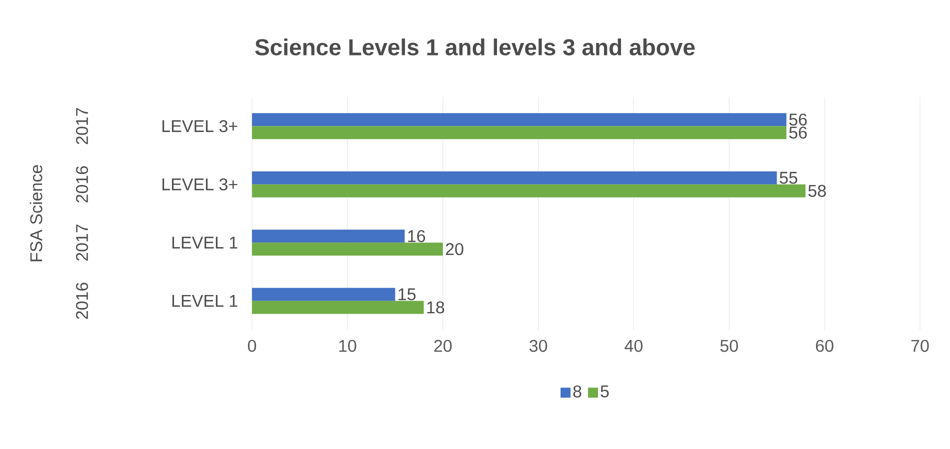  Describe the element at coordinates (435, 307) in the screenshot. I see `data-label: 18` at that location.